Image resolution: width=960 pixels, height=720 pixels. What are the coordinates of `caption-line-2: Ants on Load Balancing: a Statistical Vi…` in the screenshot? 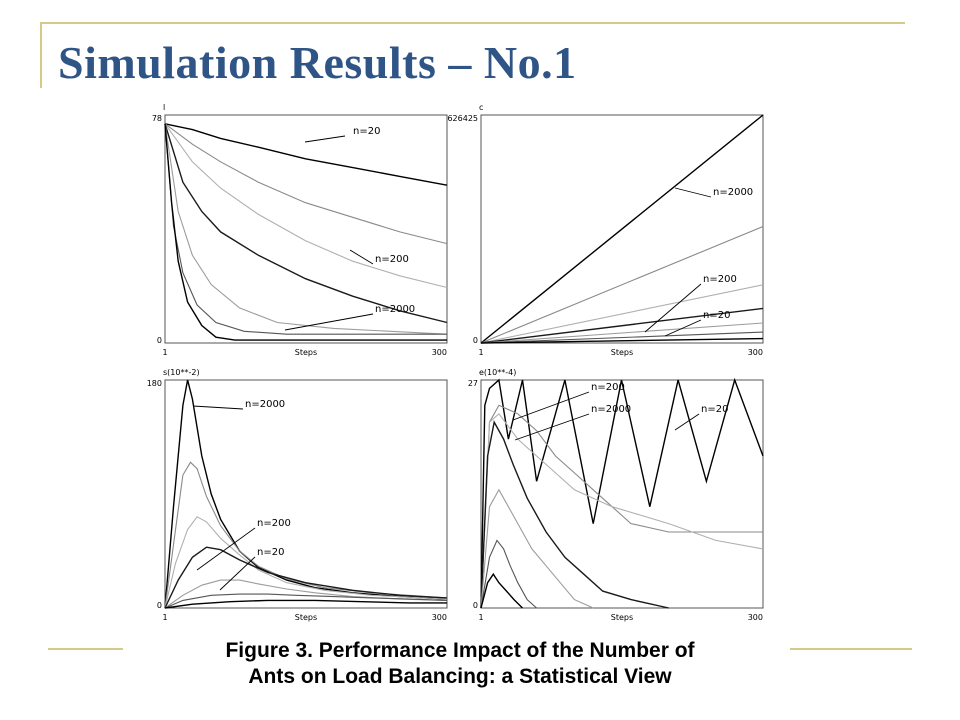 It's located at (460, 676).